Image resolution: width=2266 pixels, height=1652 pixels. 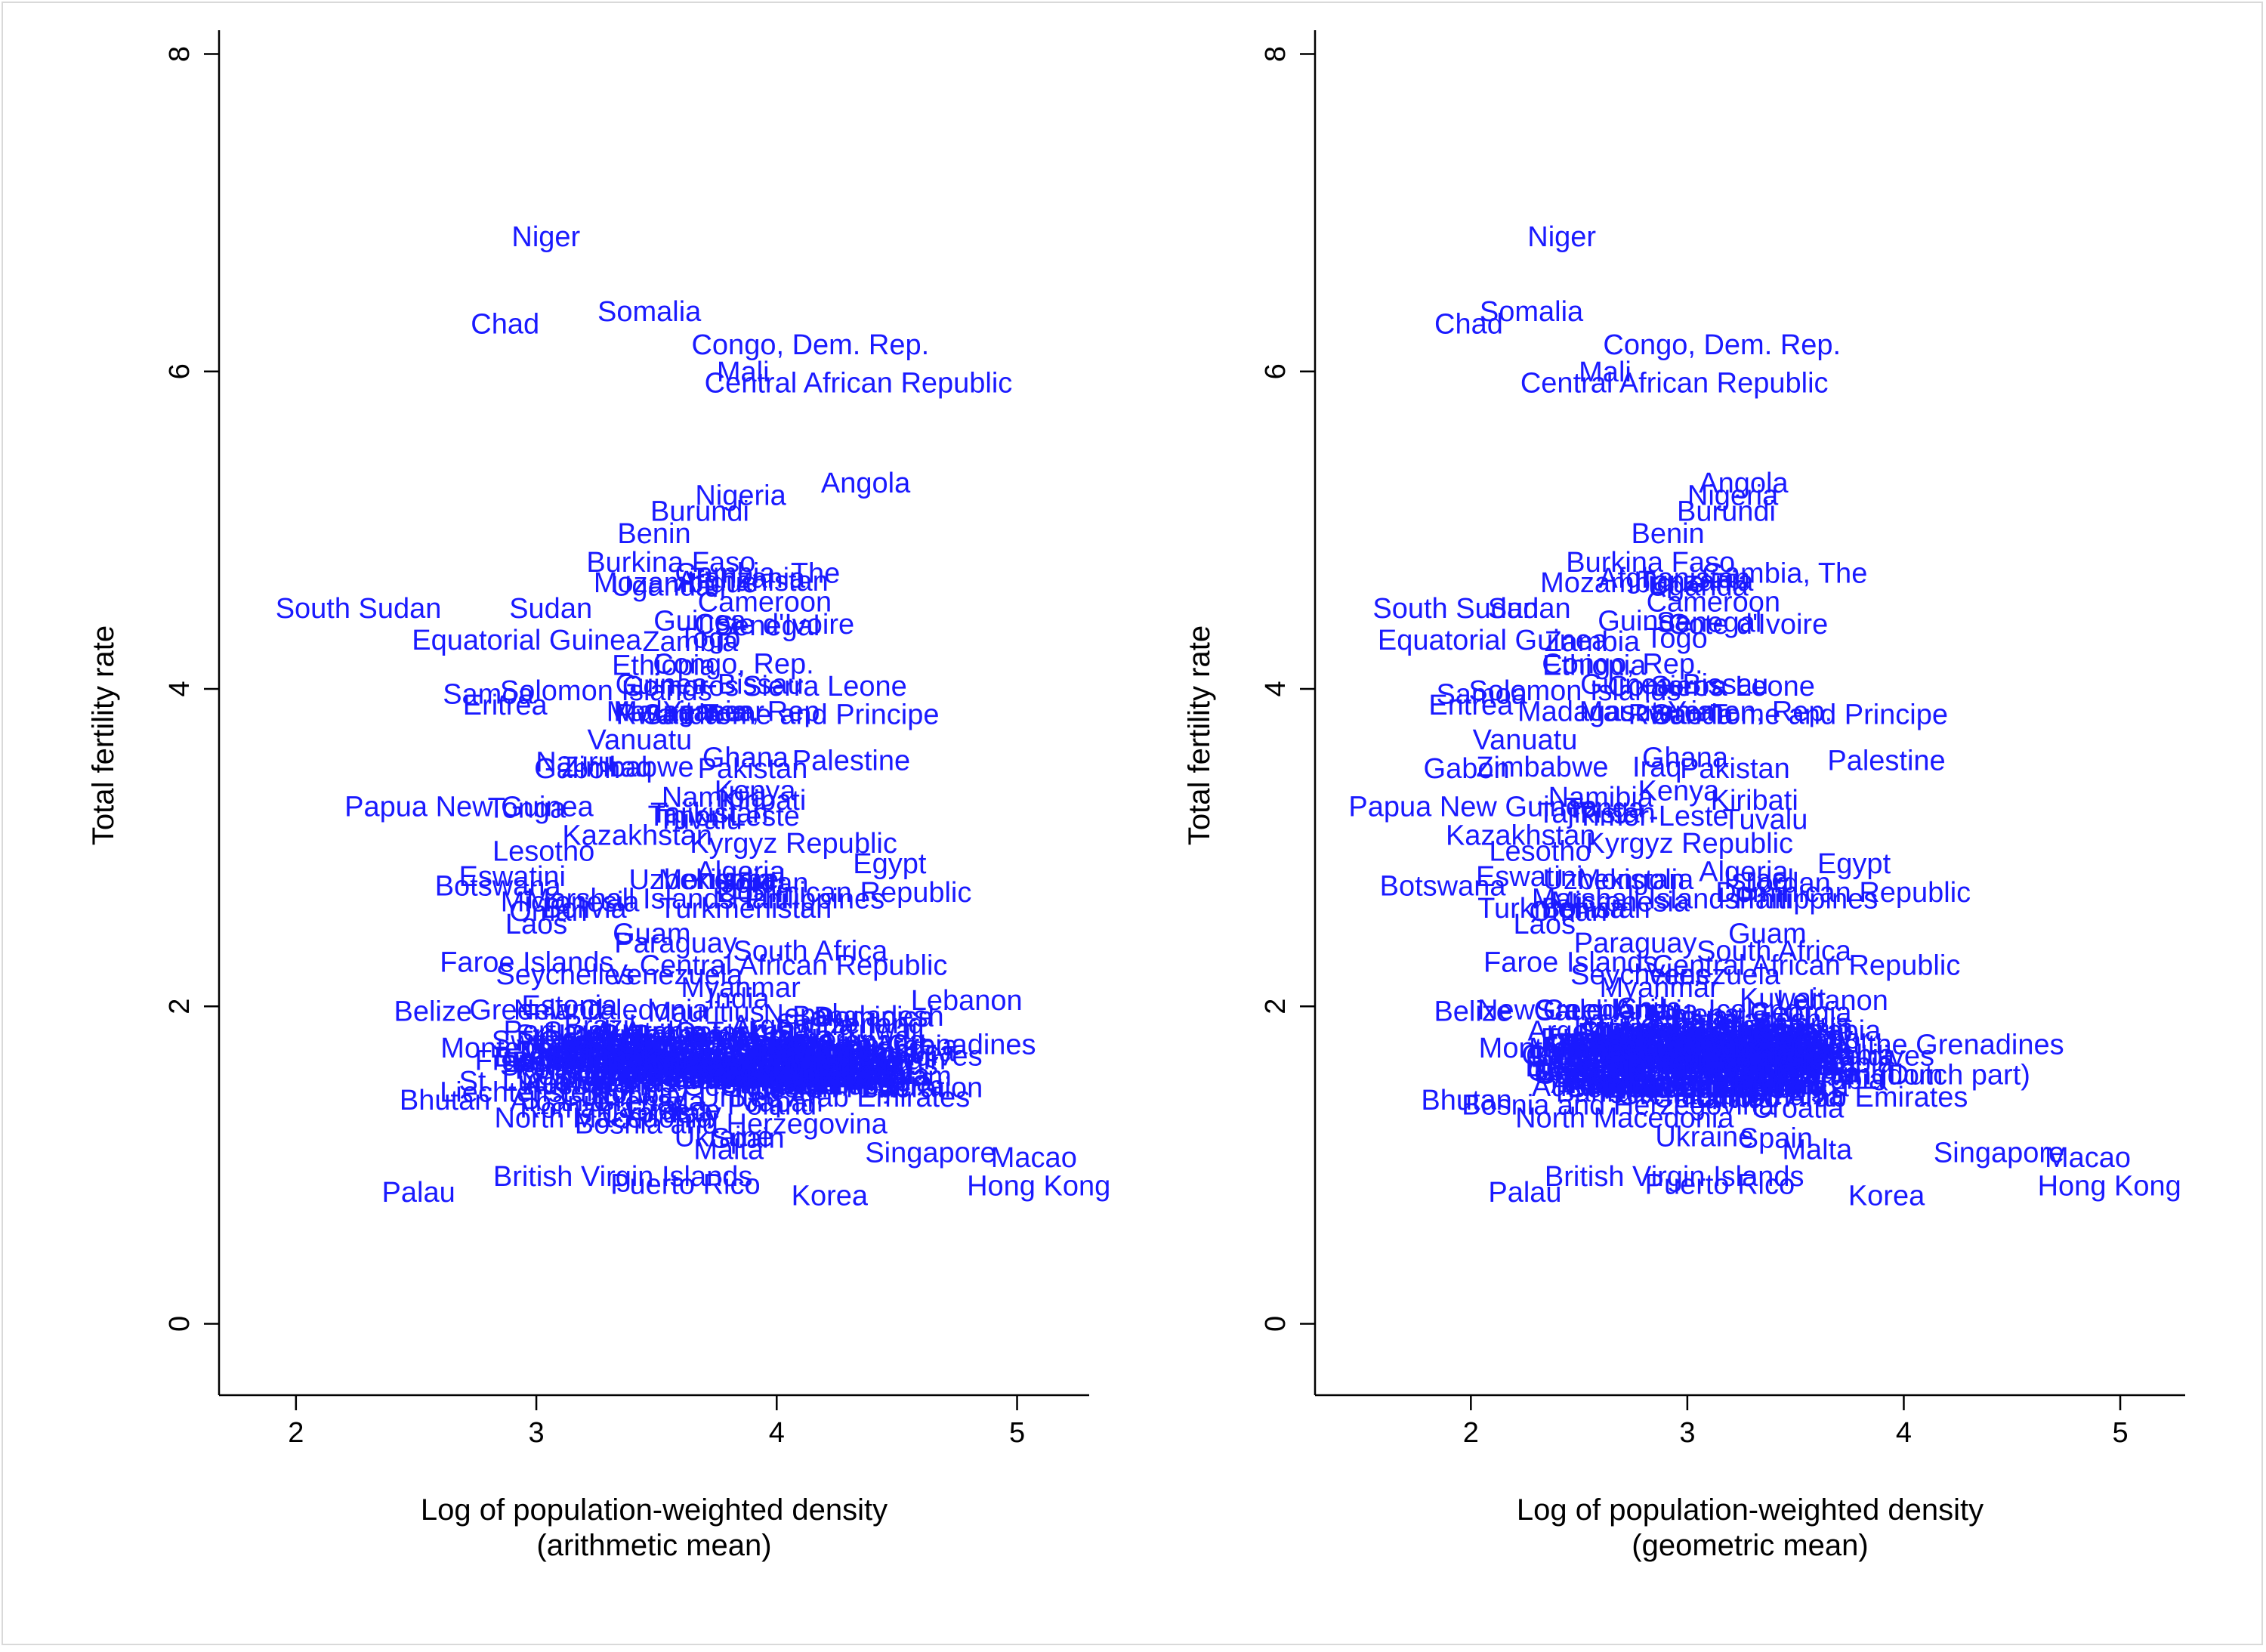 I want to click on point-label: Guam, so click(x=1767, y=934).